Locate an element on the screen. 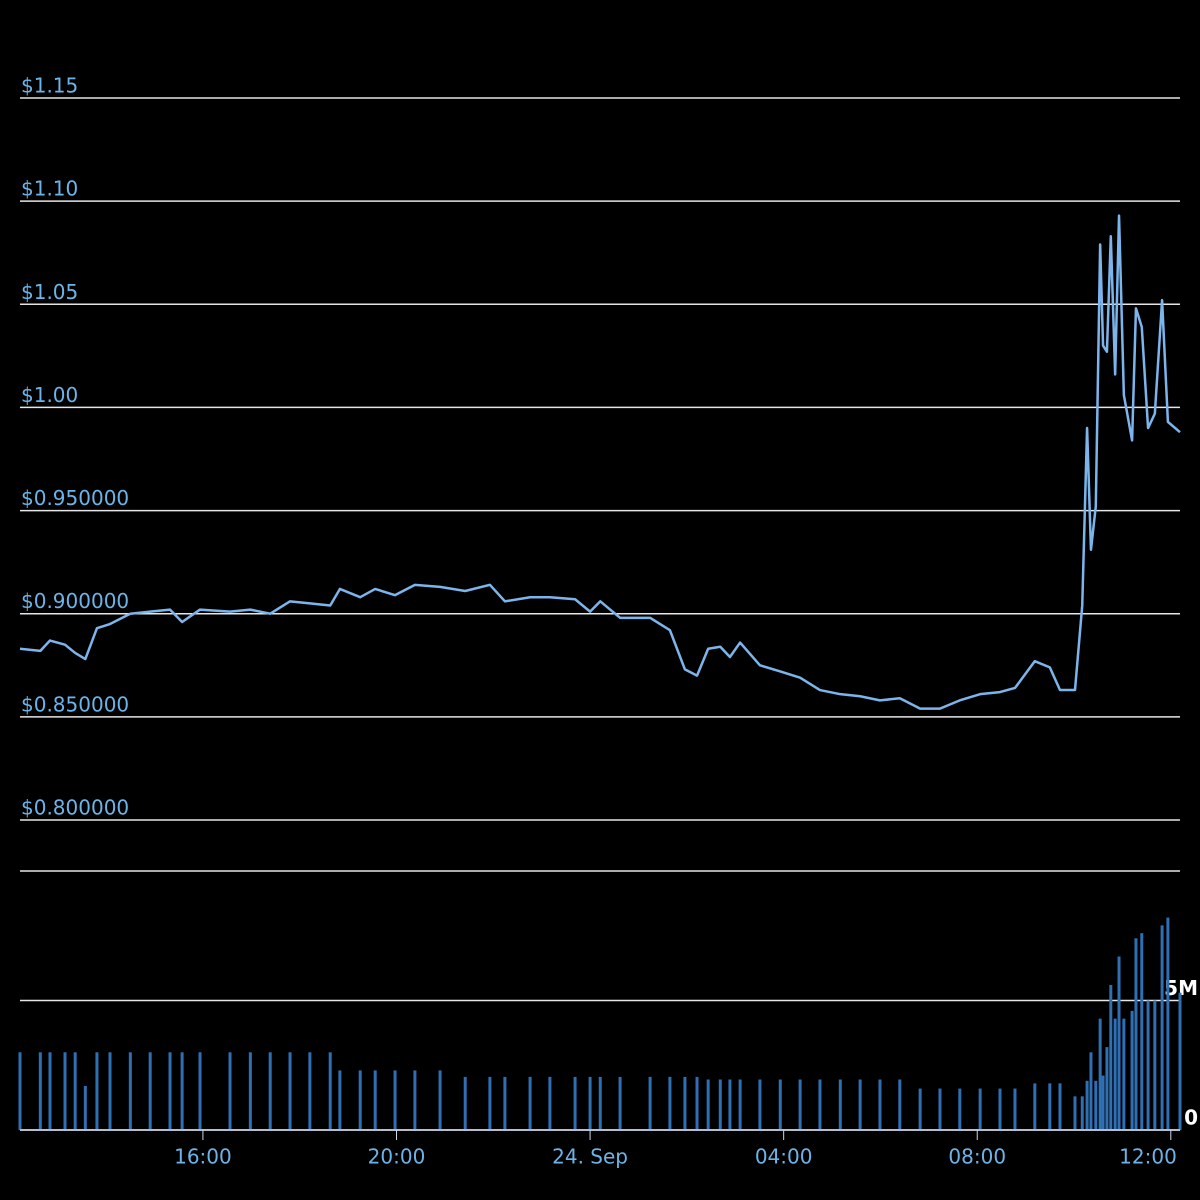 Image resolution: width=1200 pixels, height=1200 pixels. x-tick-label: 24. Sep is located at coordinates (590, 1157).